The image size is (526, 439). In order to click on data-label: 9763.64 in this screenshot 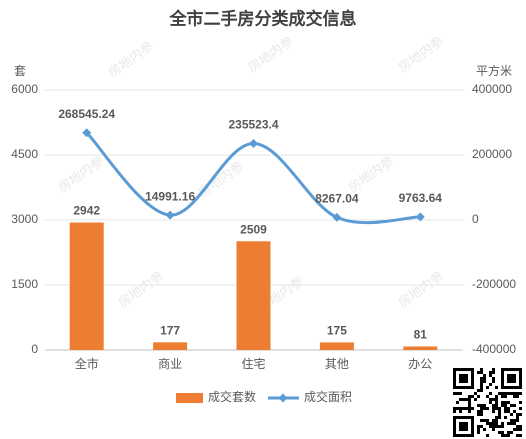, I will do `click(421, 198)`.